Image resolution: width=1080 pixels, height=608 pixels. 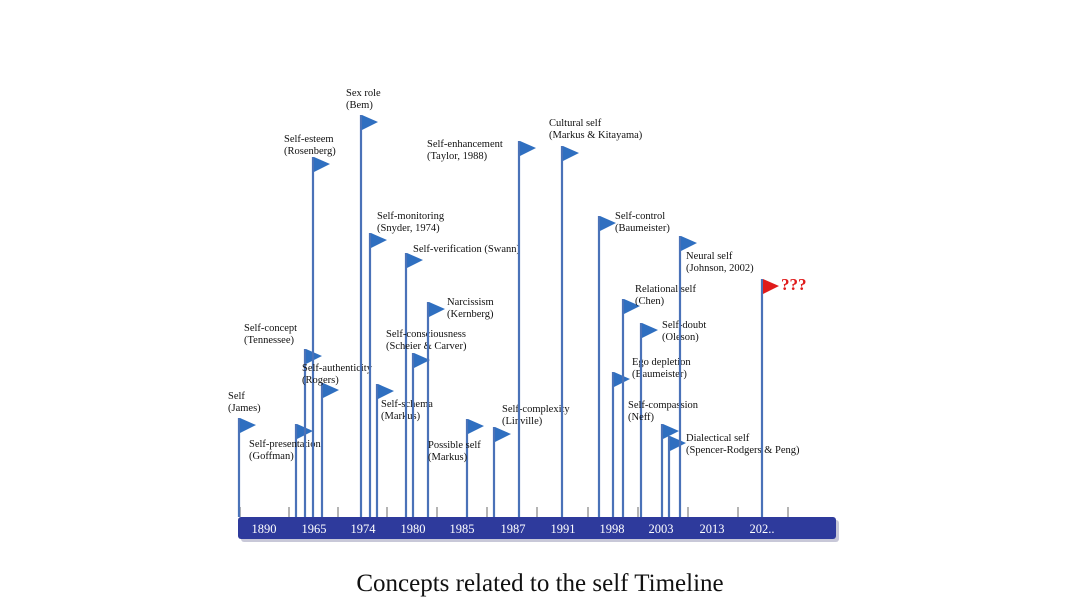 What do you see at coordinates (467, 249) in the screenshot?
I see `concept-label: Self-verification (Swann)` at bounding box center [467, 249].